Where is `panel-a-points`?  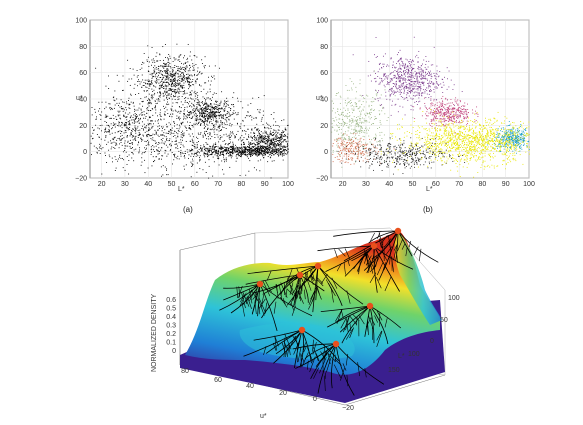
panel-a-points is located at coordinates (189, 111).